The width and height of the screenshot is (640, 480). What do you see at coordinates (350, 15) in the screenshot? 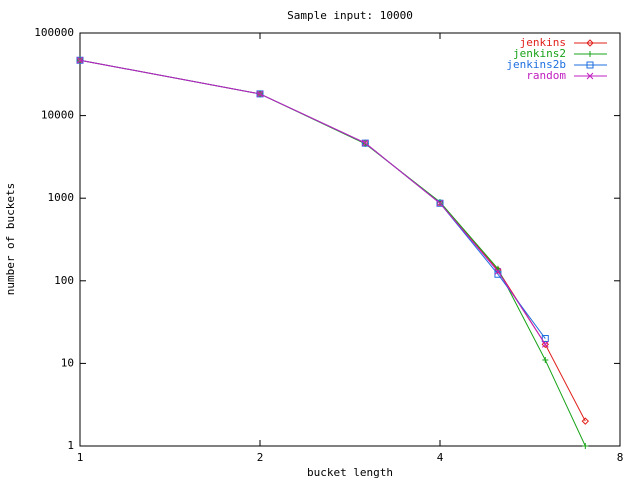
I see `chart-title: Sample input: 10000` at bounding box center [350, 15].